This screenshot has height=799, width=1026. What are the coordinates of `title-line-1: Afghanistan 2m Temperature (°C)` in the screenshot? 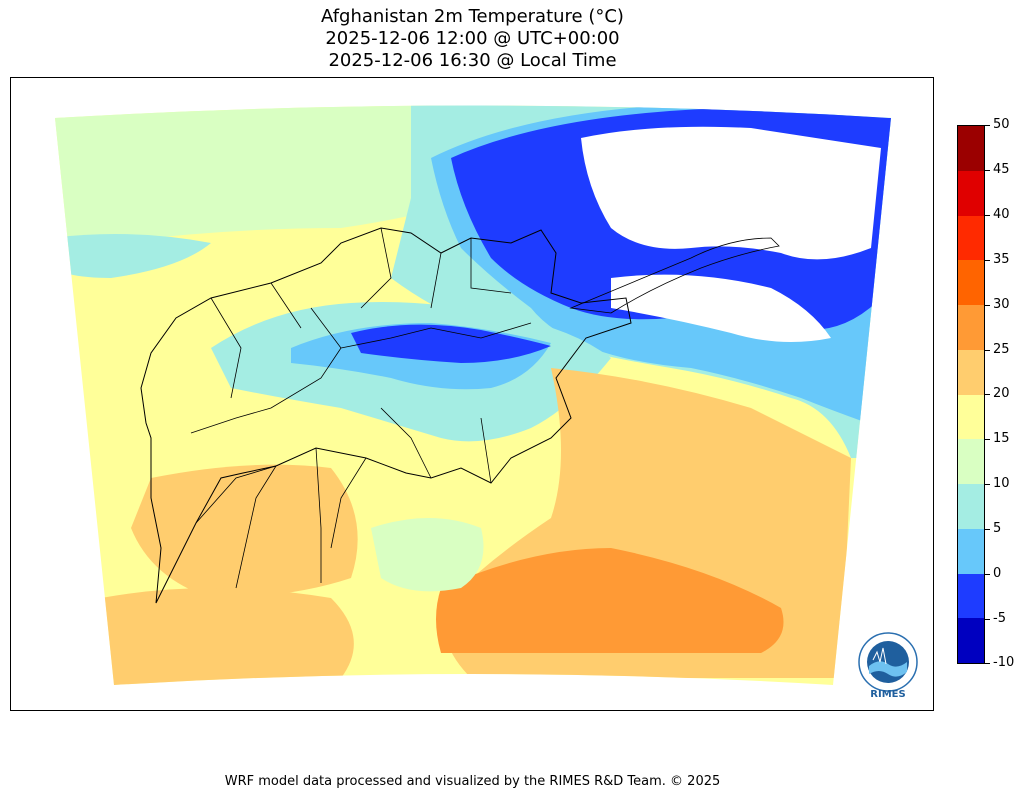 It's located at (472, 16).